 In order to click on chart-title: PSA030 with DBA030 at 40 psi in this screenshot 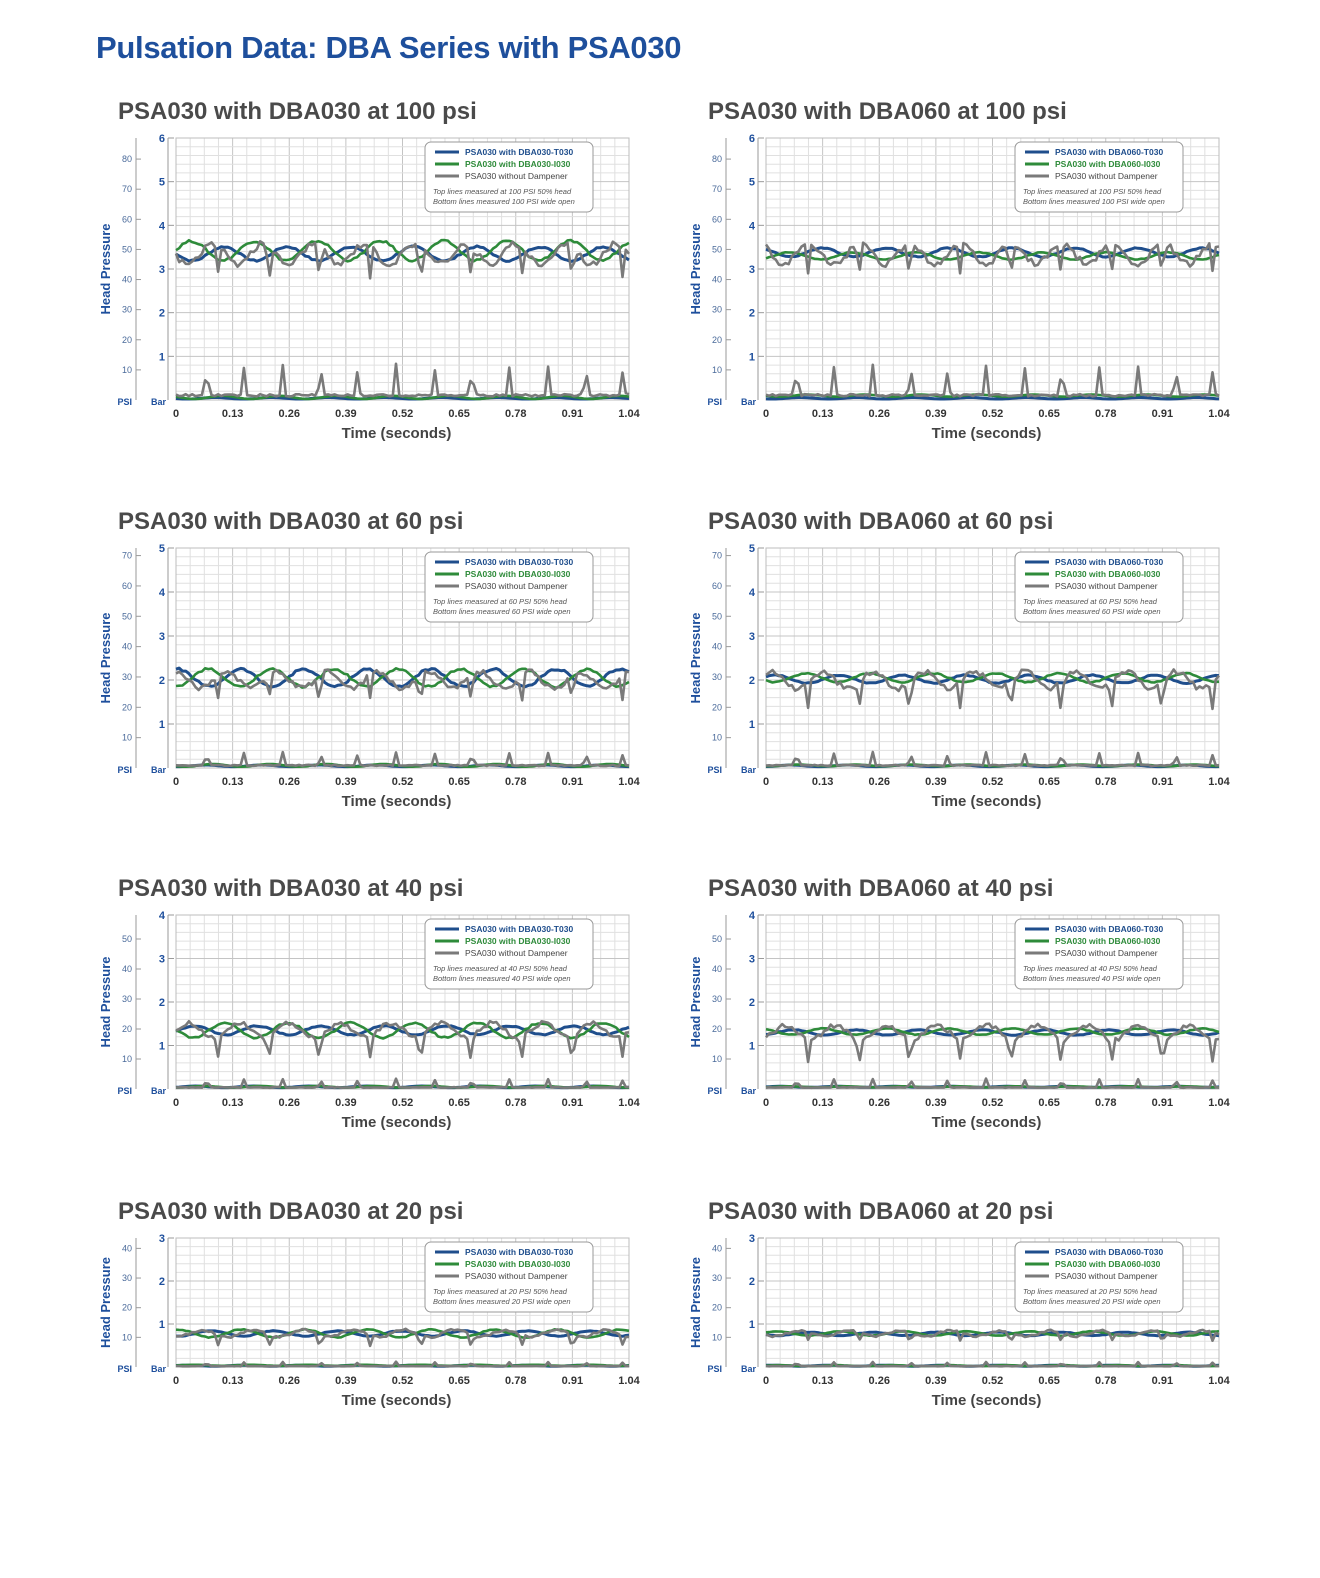, I will do `click(291, 888)`.